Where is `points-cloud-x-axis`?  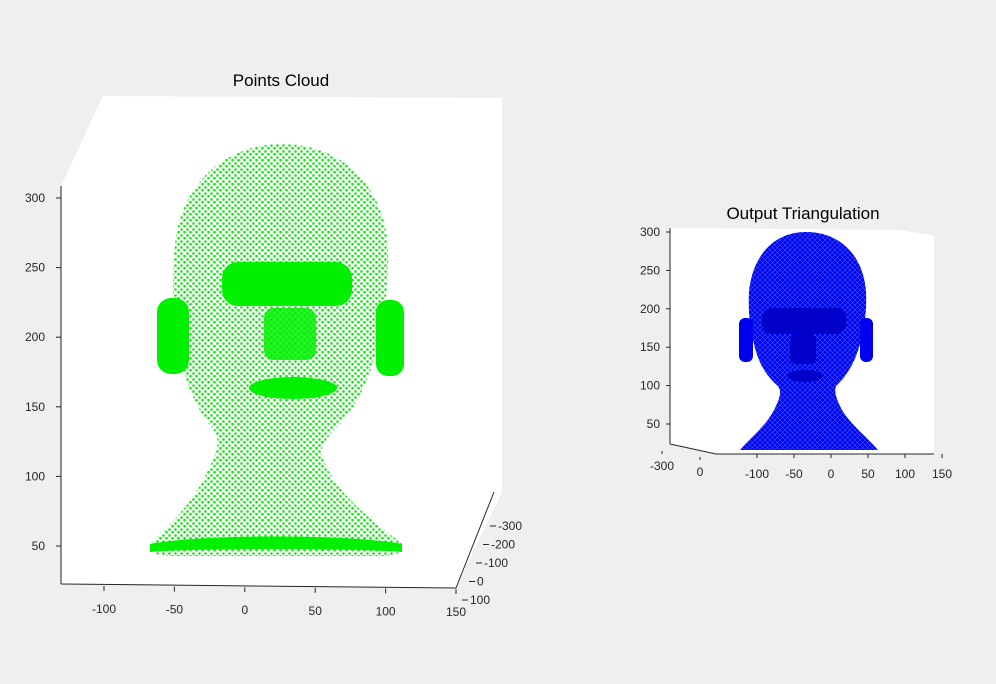 points-cloud-x-axis is located at coordinates (258, 586).